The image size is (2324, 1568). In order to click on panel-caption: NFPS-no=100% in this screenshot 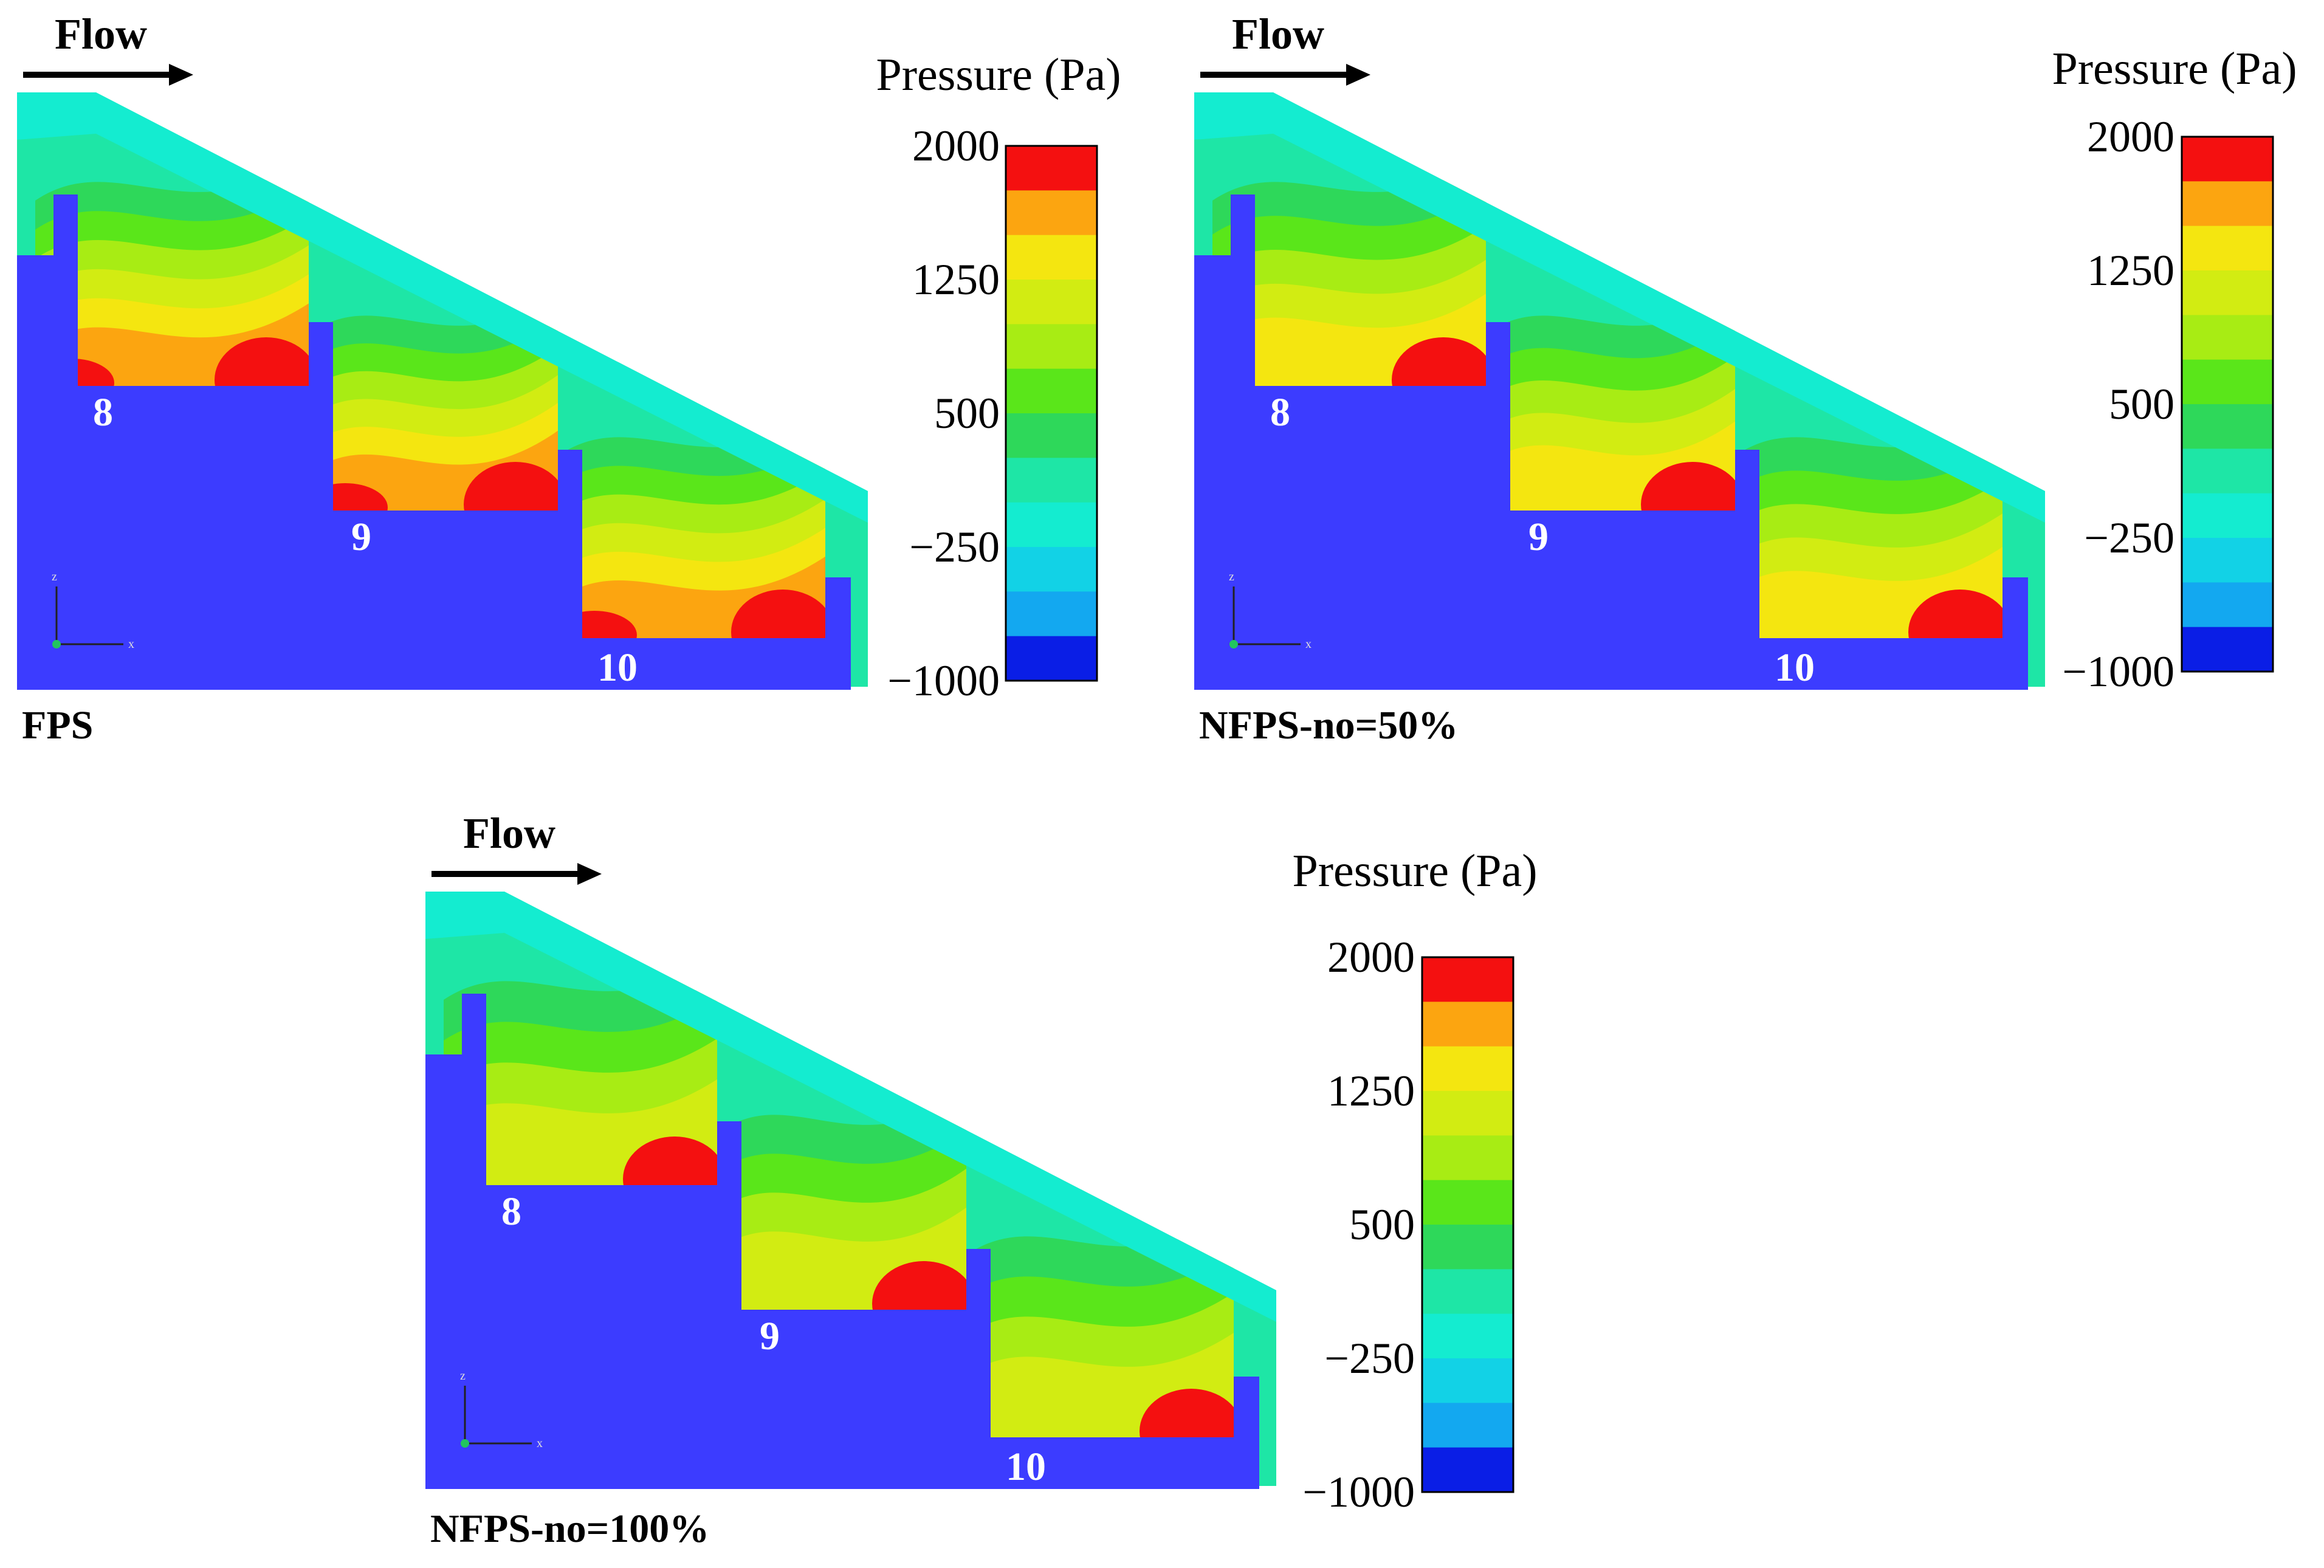, I will do `click(569, 1529)`.